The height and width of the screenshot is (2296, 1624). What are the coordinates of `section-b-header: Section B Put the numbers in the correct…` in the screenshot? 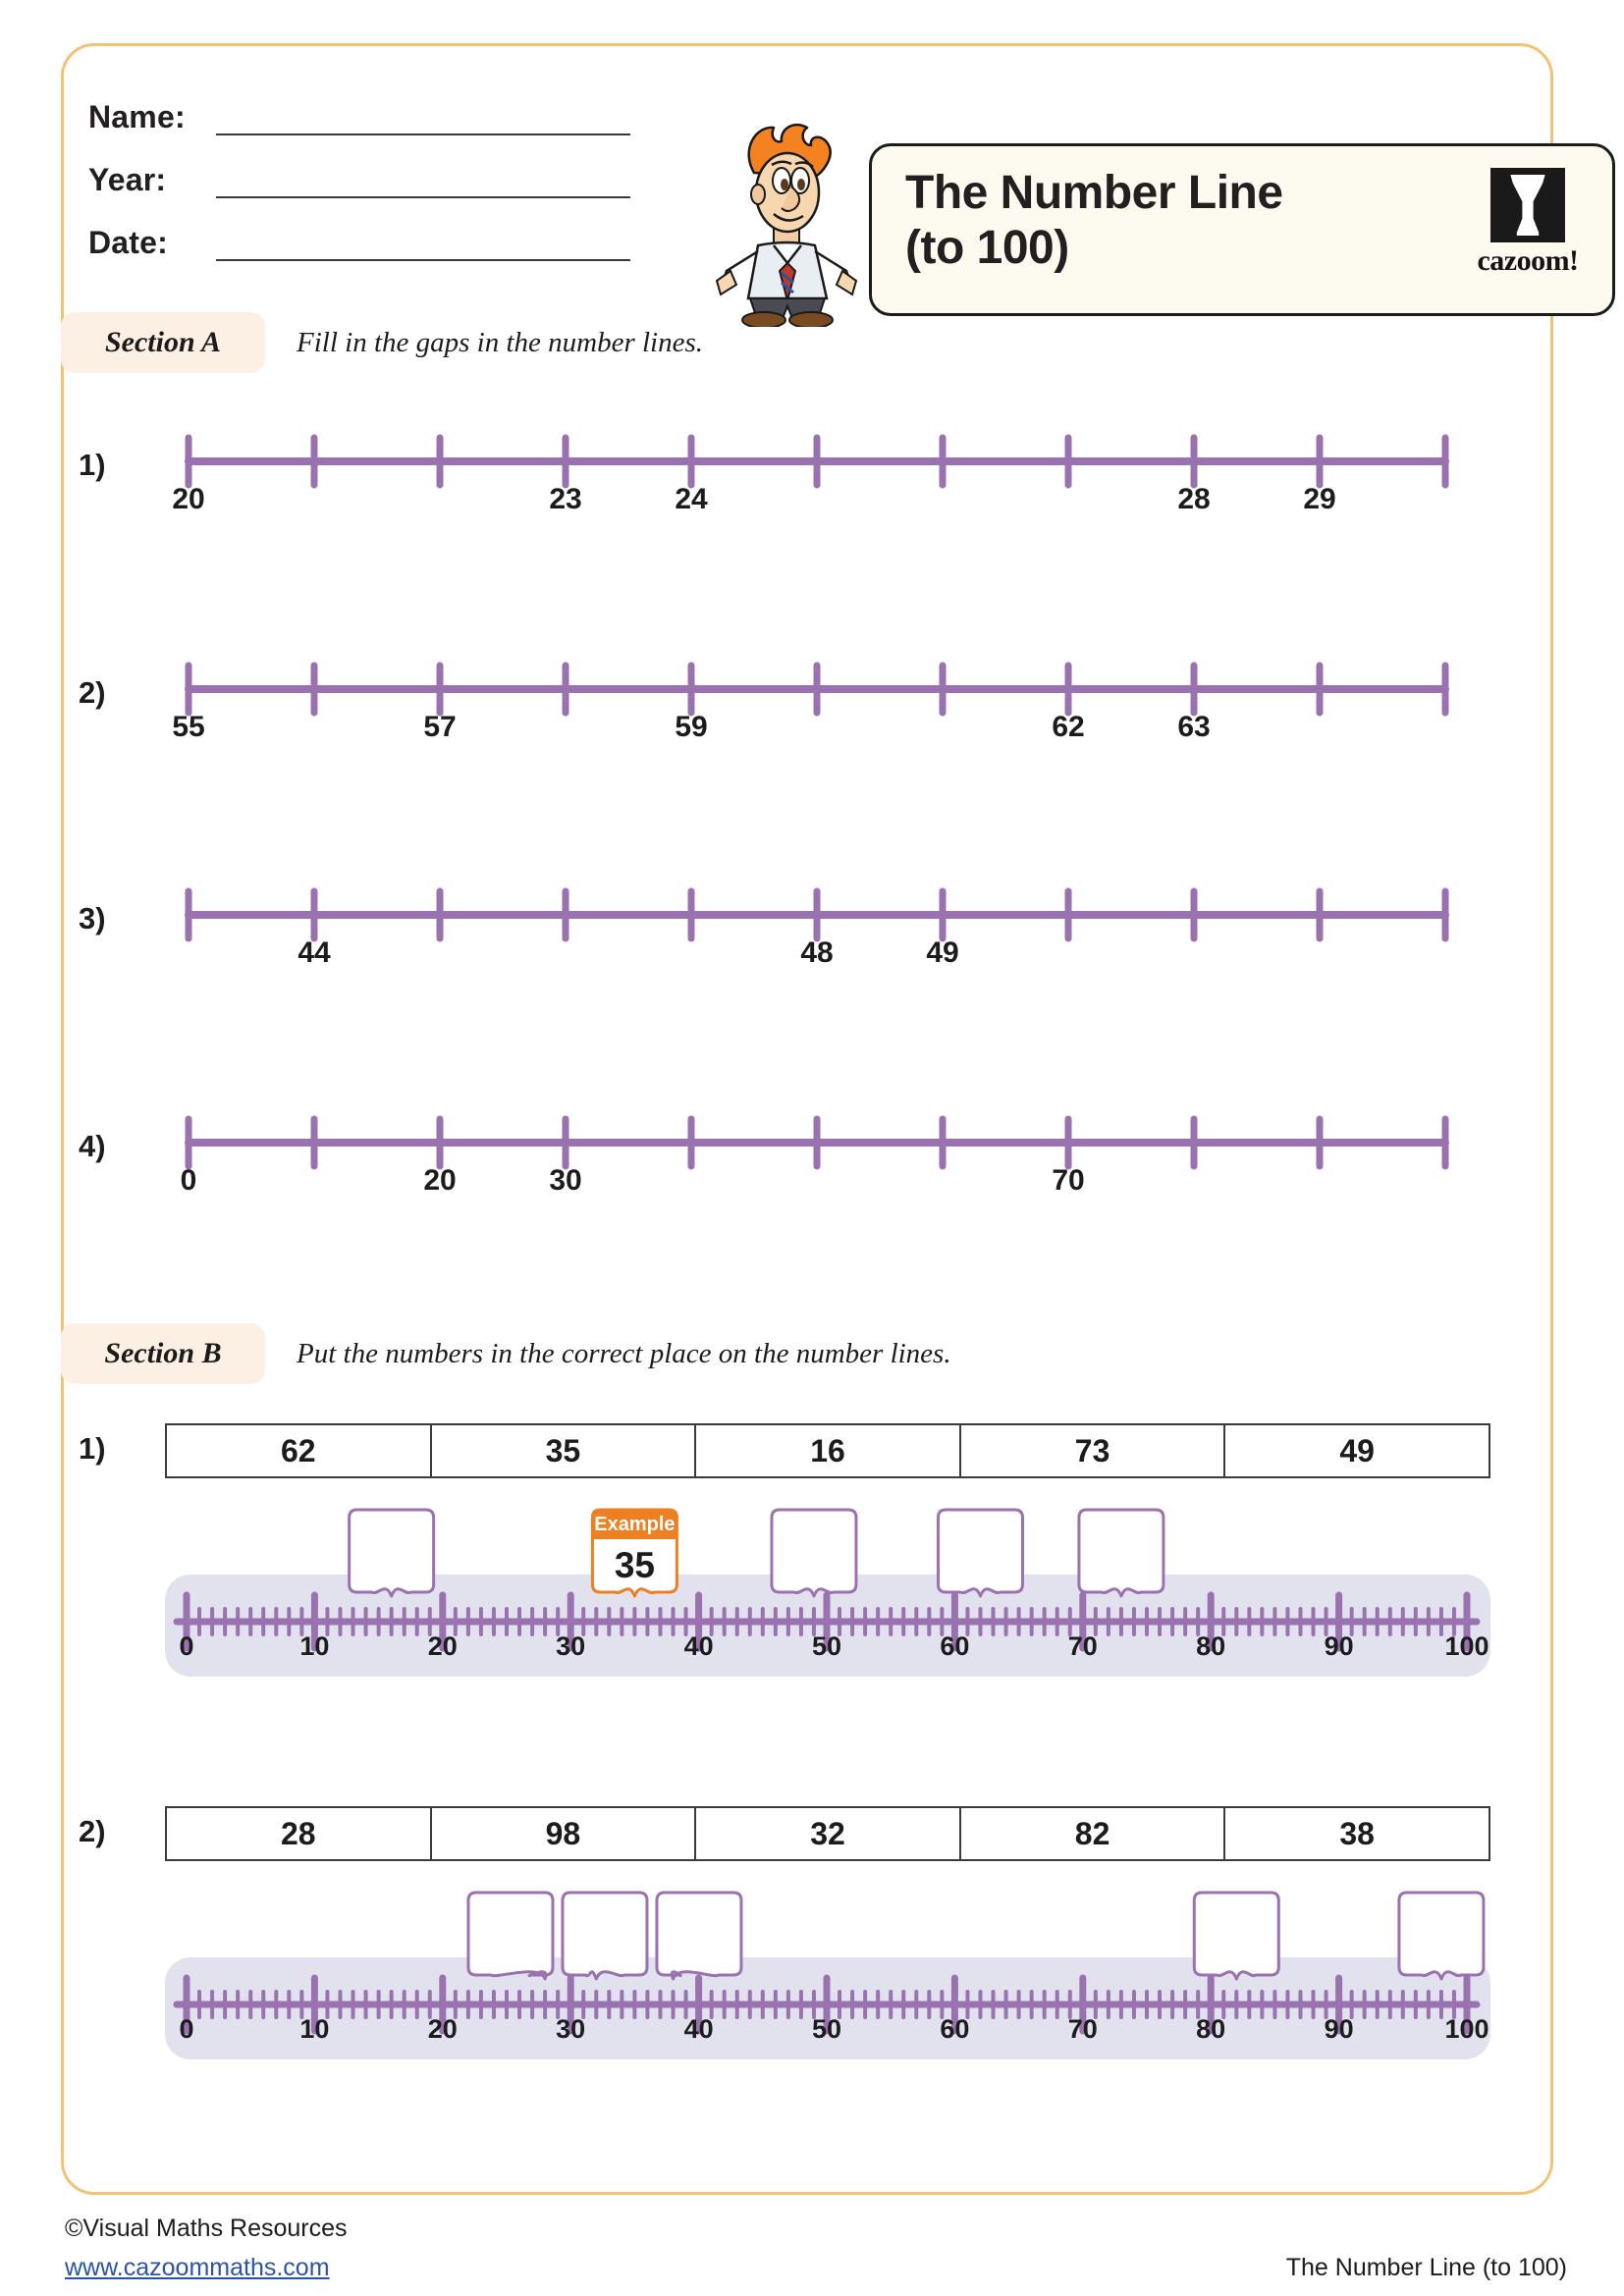 It's located at (748, 1353).